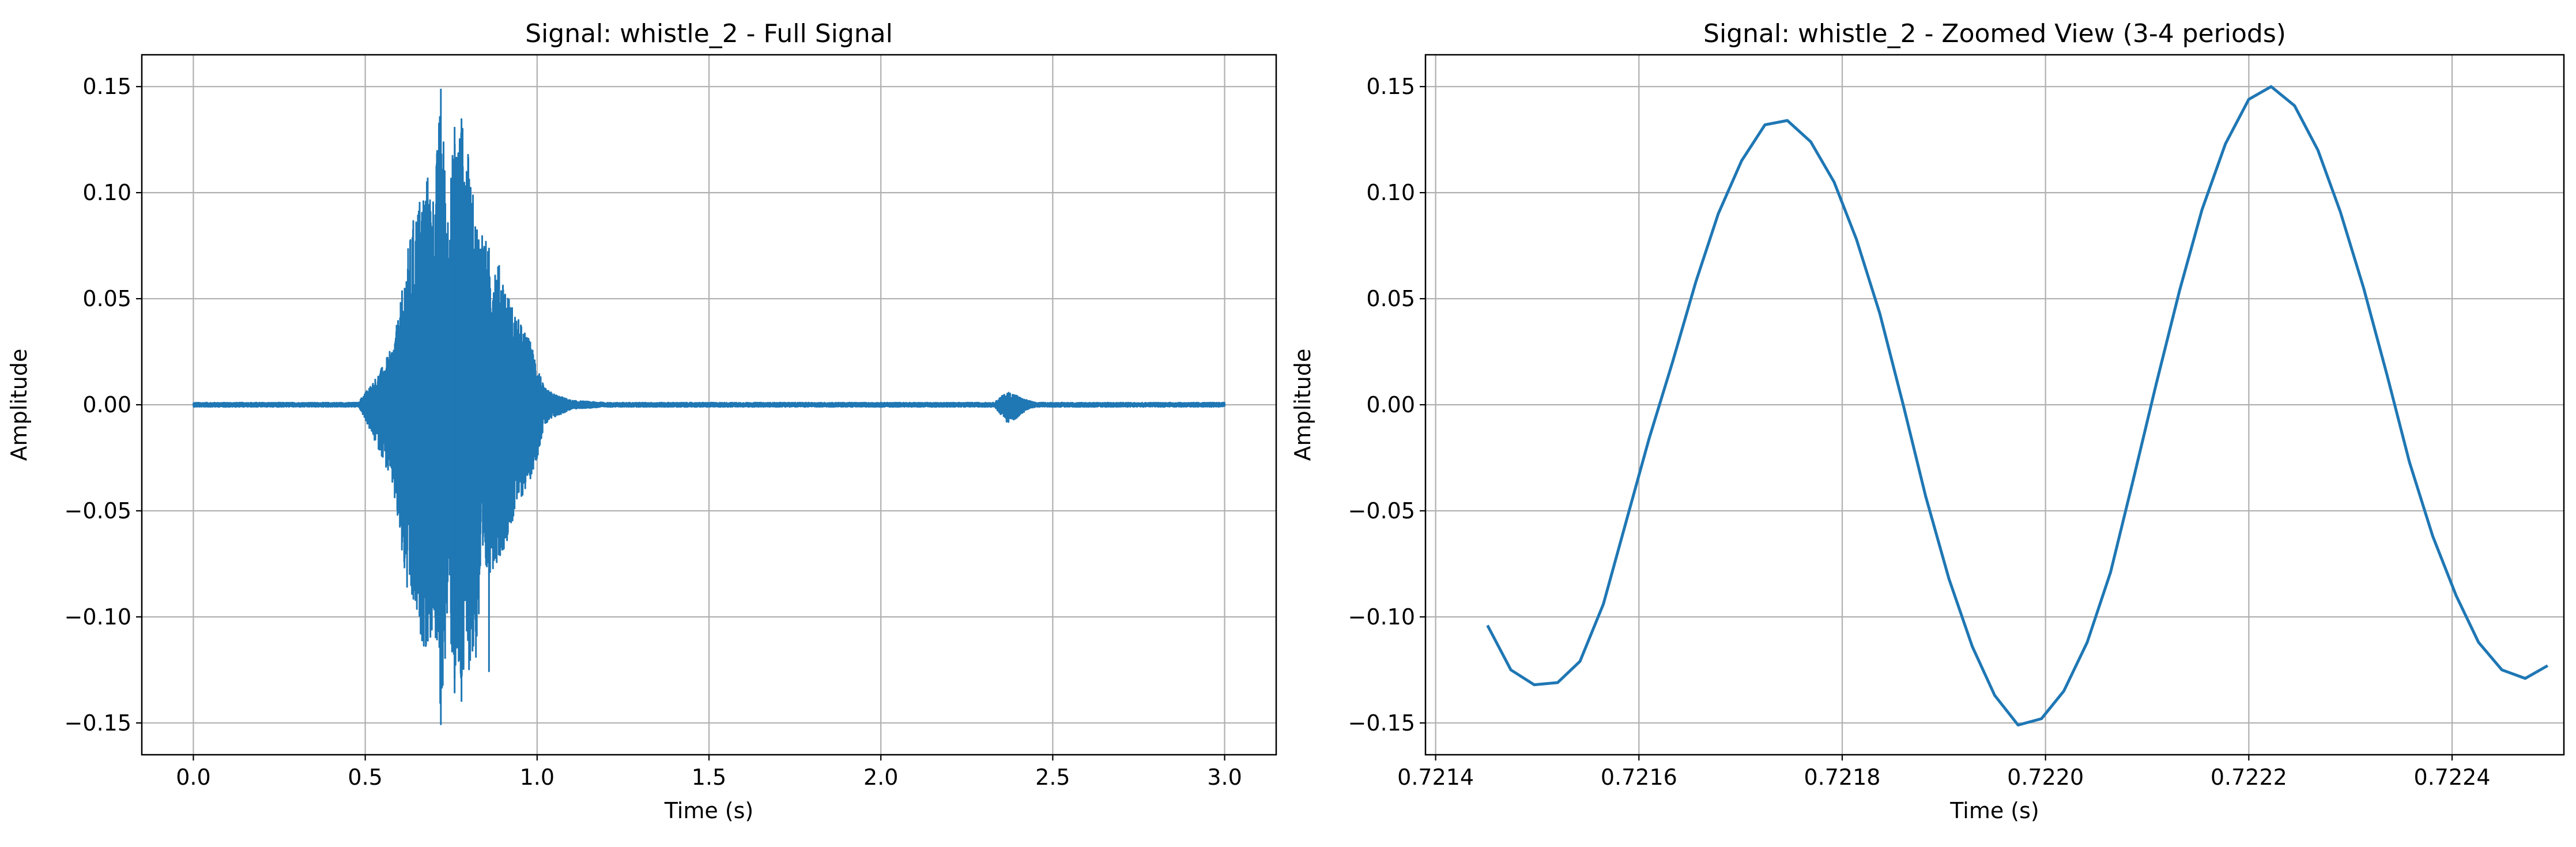 Image resolution: width=2576 pixels, height=847 pixels. Describe the element at coordinates (365, 777) in the screenshot. I see `full-signal-x-tick-label: 0.5` at that location.